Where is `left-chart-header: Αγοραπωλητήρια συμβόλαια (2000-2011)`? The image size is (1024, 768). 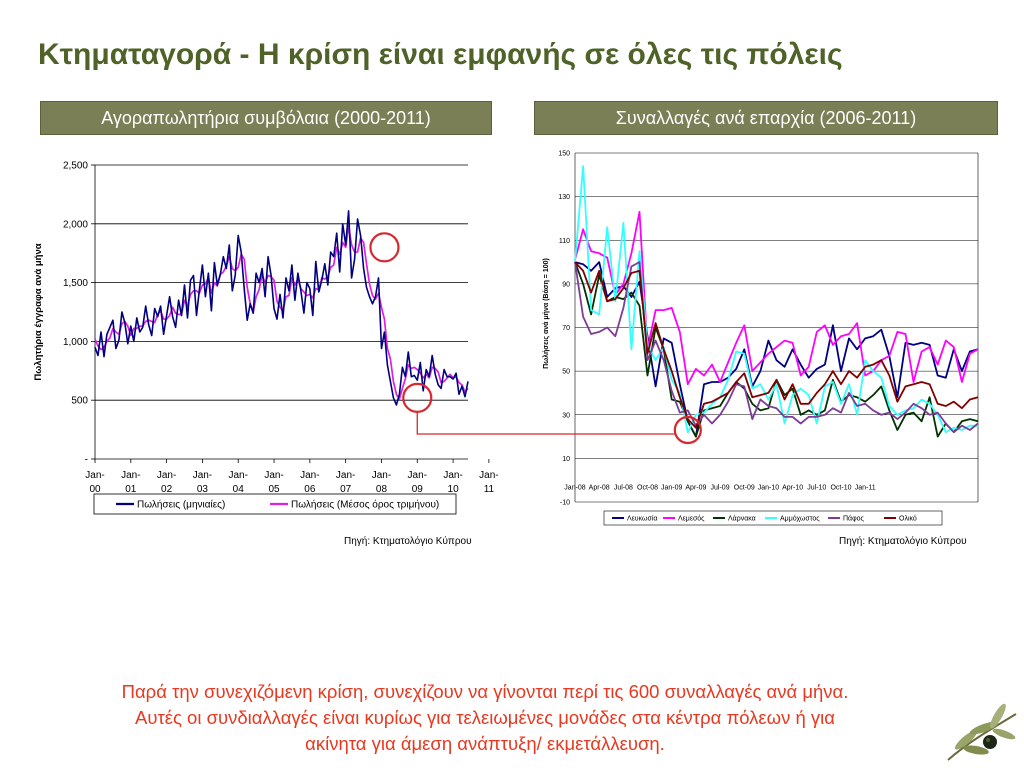 left-chart-header: Αγοραπωλητήρια συμβόλαια (2000-2011) is located at coordinates (266, 118).